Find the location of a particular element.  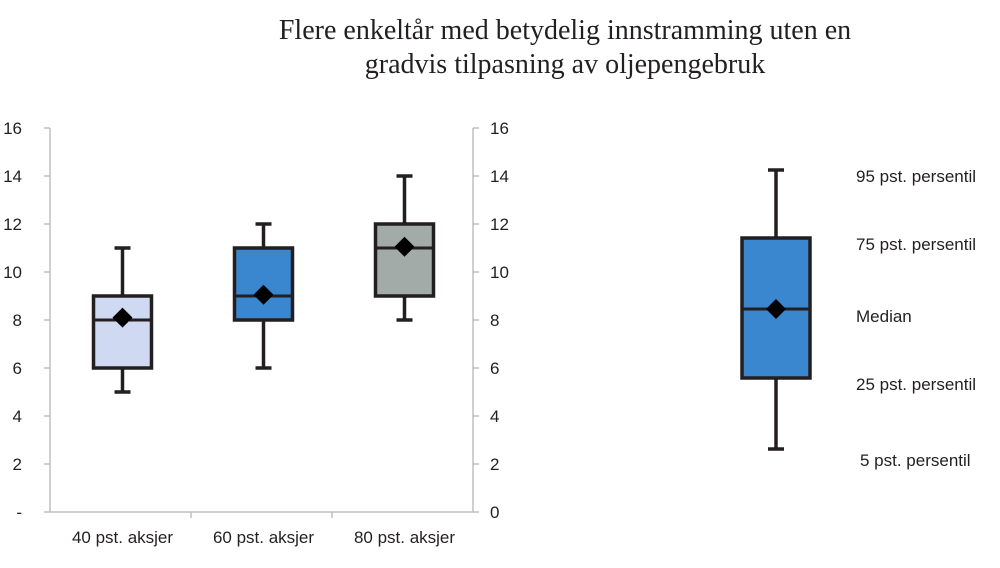

legend-label-p5: 5 pst. persentil is located at coordinates (915, 460).